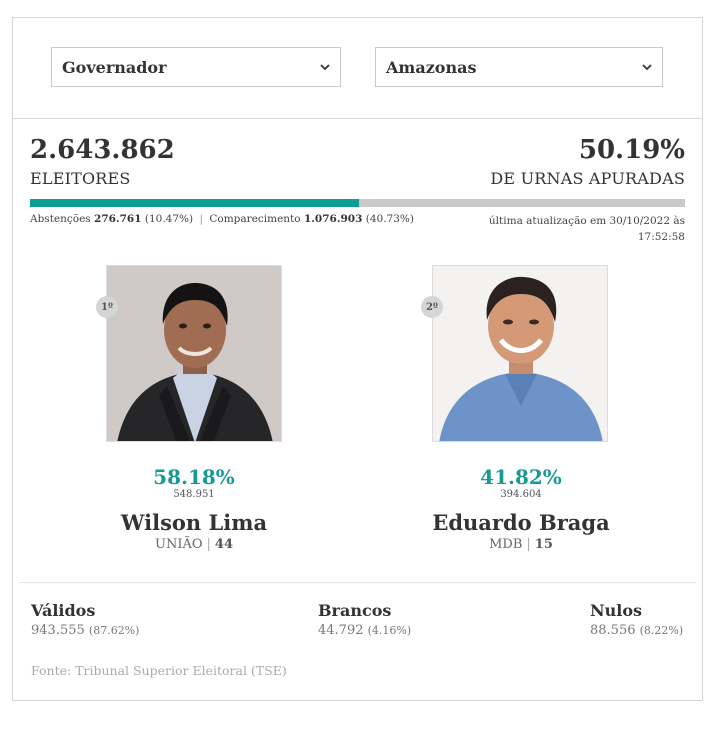 This screenshot has width=727, height=729. I want to click on candidate-percent: 41.82%, so click(521, 477).